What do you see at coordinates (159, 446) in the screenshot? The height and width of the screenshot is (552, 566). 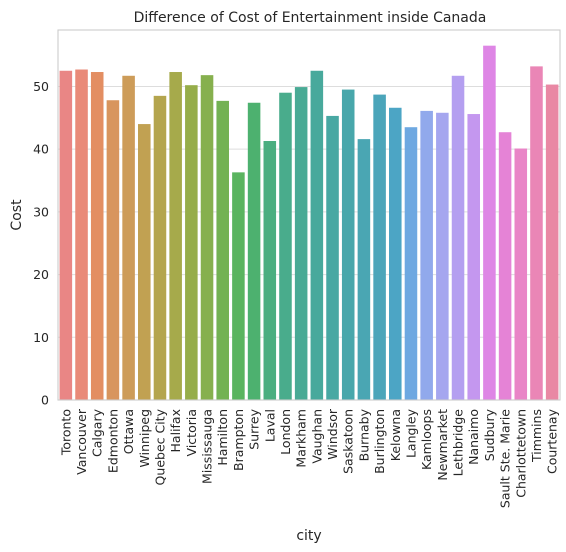 I see `x-tick-label: Quebec City` at bounding box center [159, 446].